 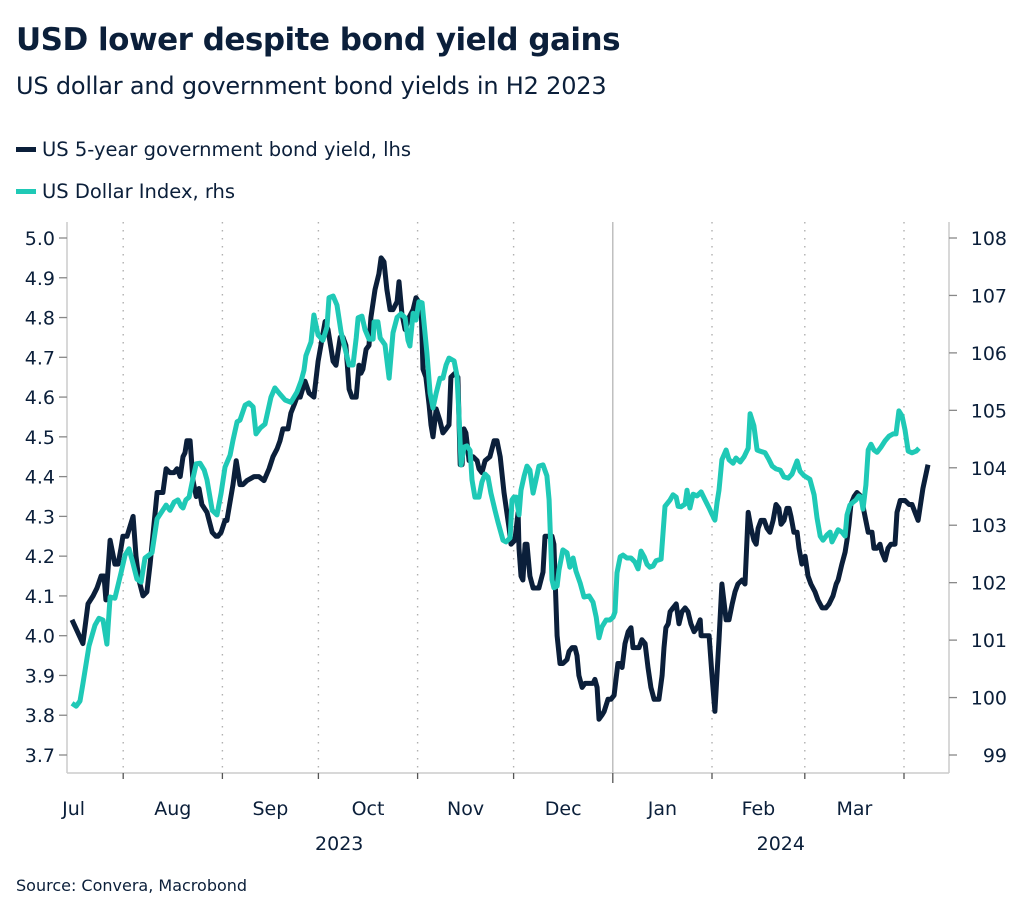 I want to click on left-y-tick-label: 4.7, so click(x=40, y=358).